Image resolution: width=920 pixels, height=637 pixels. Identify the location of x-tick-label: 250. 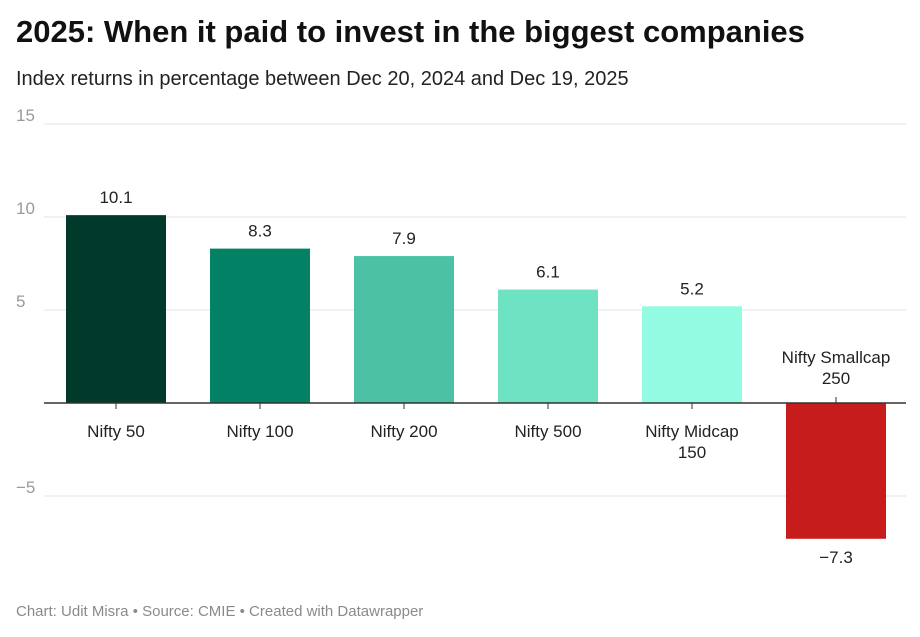
(836, 378).